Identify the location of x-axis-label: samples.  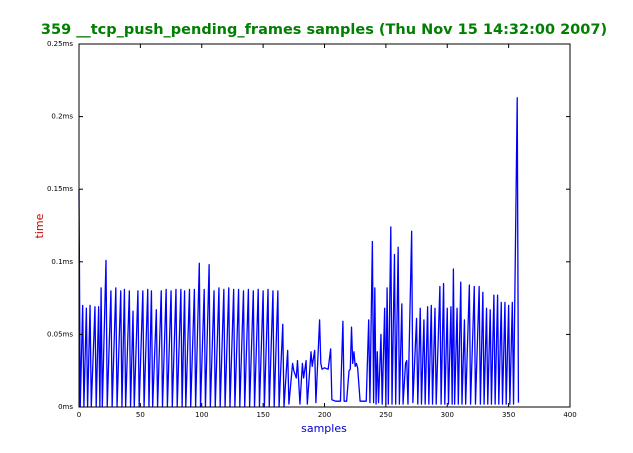
(324, 428).